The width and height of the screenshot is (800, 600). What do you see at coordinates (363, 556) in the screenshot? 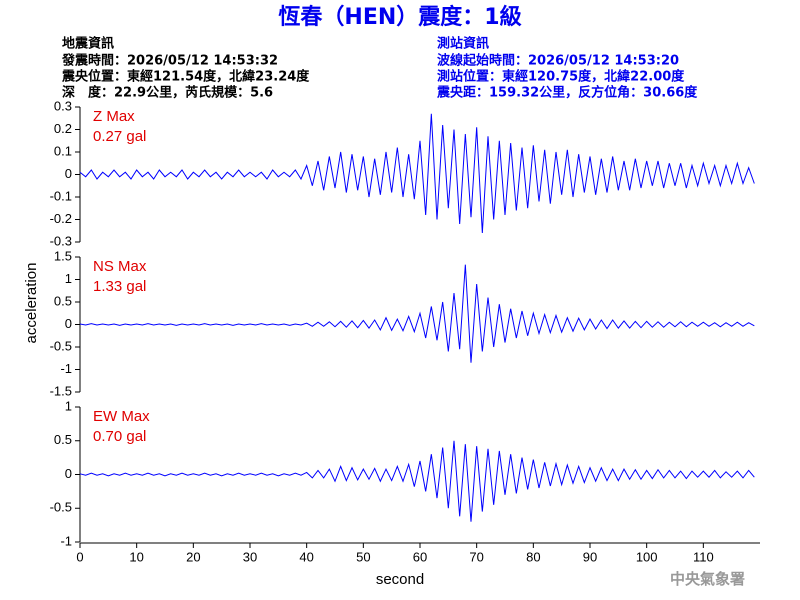
I see `x-tick-label: 50` at bounding box center [363, 556].